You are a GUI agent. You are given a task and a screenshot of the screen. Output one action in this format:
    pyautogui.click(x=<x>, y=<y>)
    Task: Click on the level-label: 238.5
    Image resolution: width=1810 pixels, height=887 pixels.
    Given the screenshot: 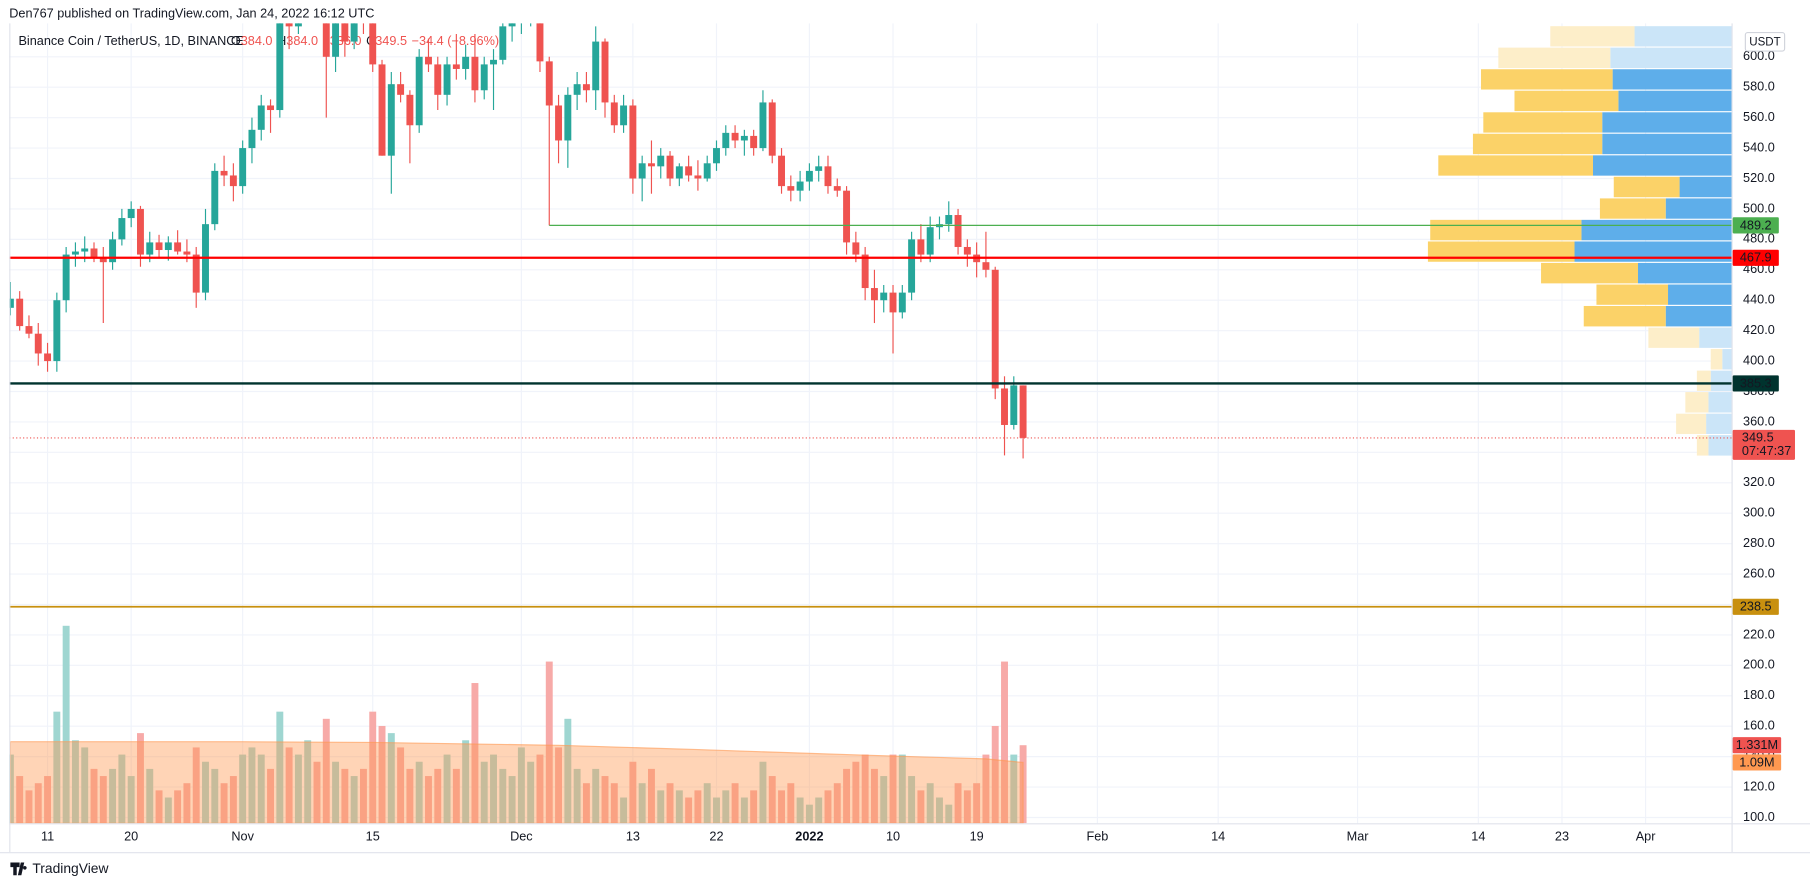 What is the action you would take?
    pyautogui.click(x=1756, y=607)
    